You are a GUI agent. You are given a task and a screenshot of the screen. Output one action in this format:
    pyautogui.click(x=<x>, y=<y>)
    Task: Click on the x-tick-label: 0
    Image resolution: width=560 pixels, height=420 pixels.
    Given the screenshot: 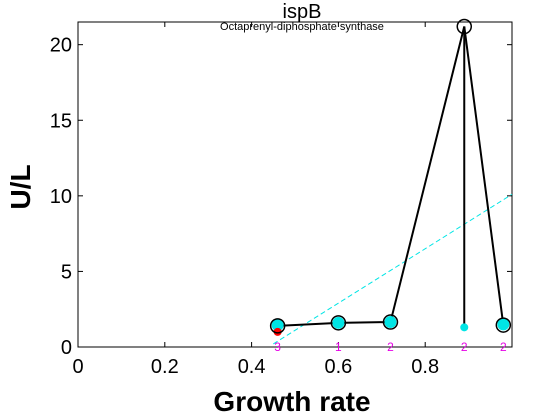 What is the action you would take?
    pyautogui.click(x=77, y=367)
    